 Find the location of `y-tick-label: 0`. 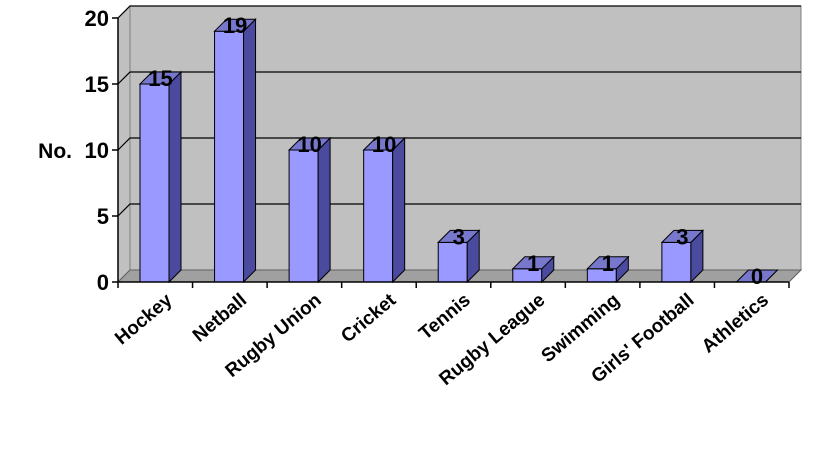

y-tick-label: 0 is located at coordinates (103, 282).